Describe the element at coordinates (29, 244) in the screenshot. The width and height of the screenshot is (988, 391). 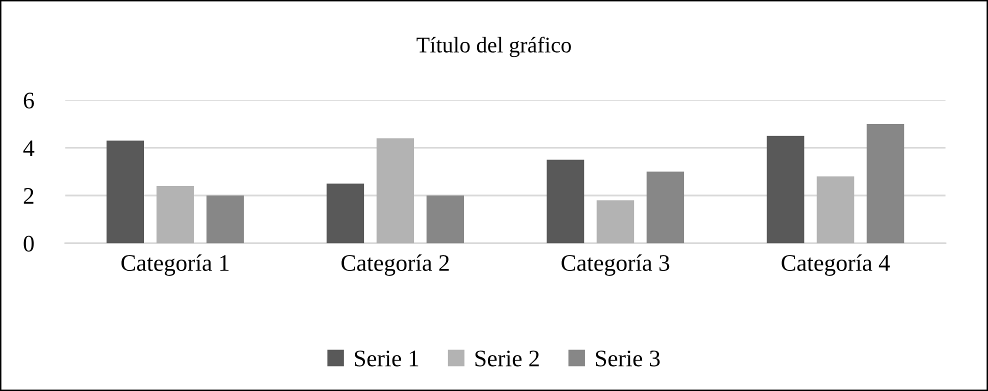
I see `y-tick-label: 0` at that location.